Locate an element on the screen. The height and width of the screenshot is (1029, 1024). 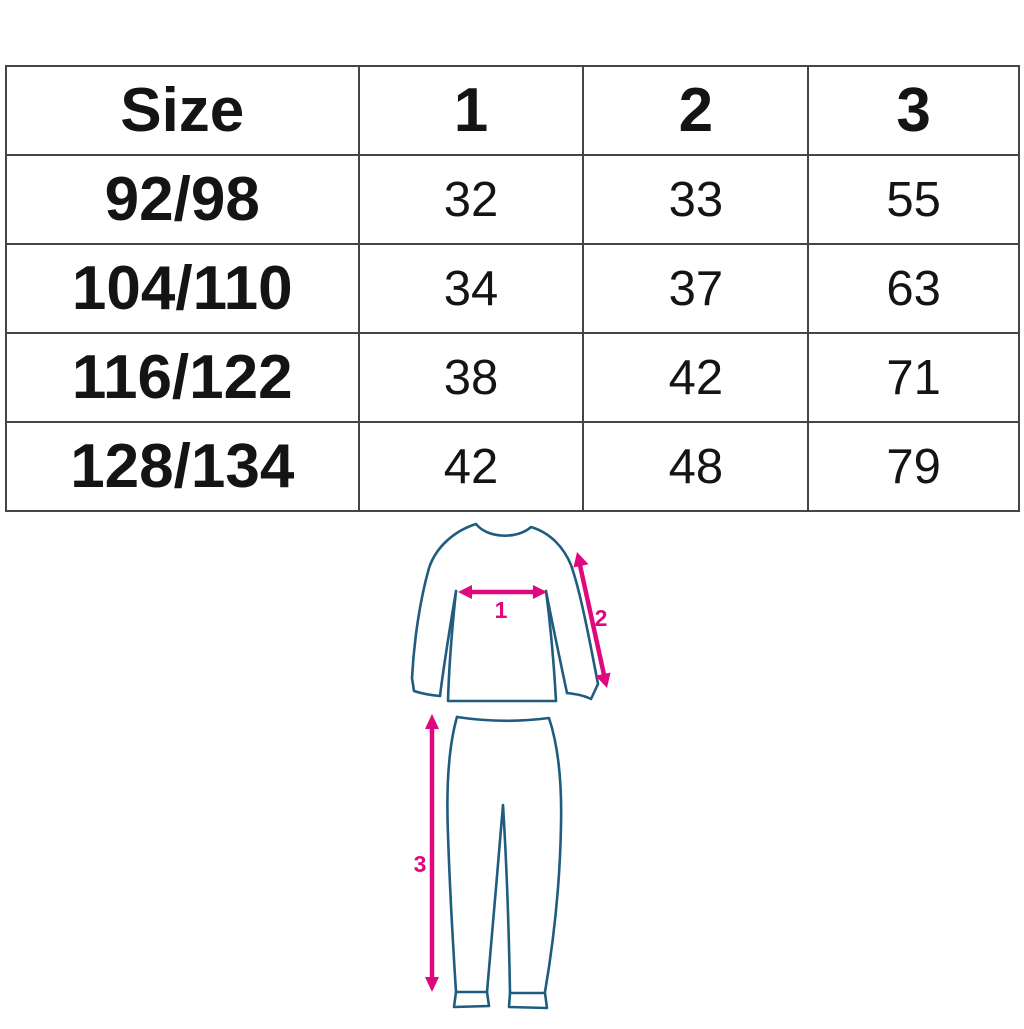
measure-value: 32 is located at coordinates (471, 199).